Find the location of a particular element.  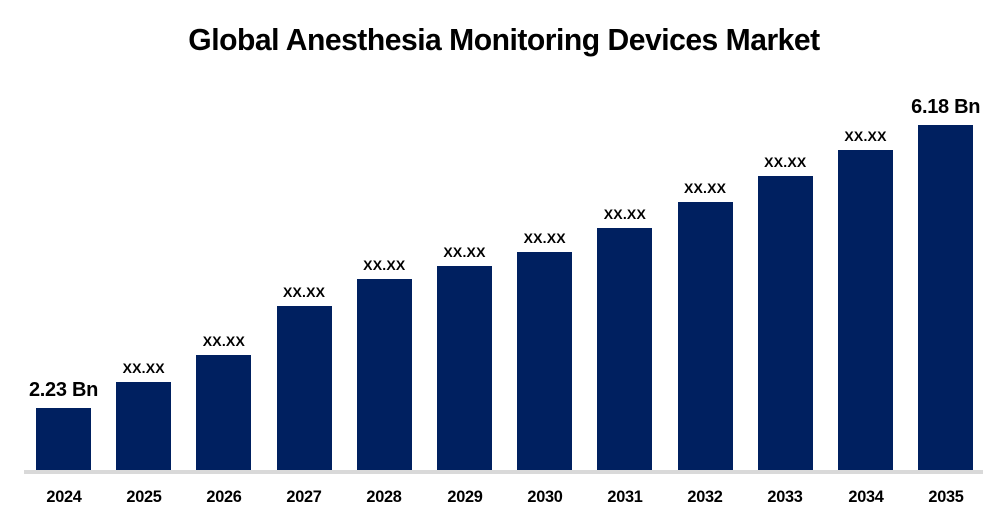

bar-value-label-2035: 6.18 Bn is located at coordinates (946, 107).